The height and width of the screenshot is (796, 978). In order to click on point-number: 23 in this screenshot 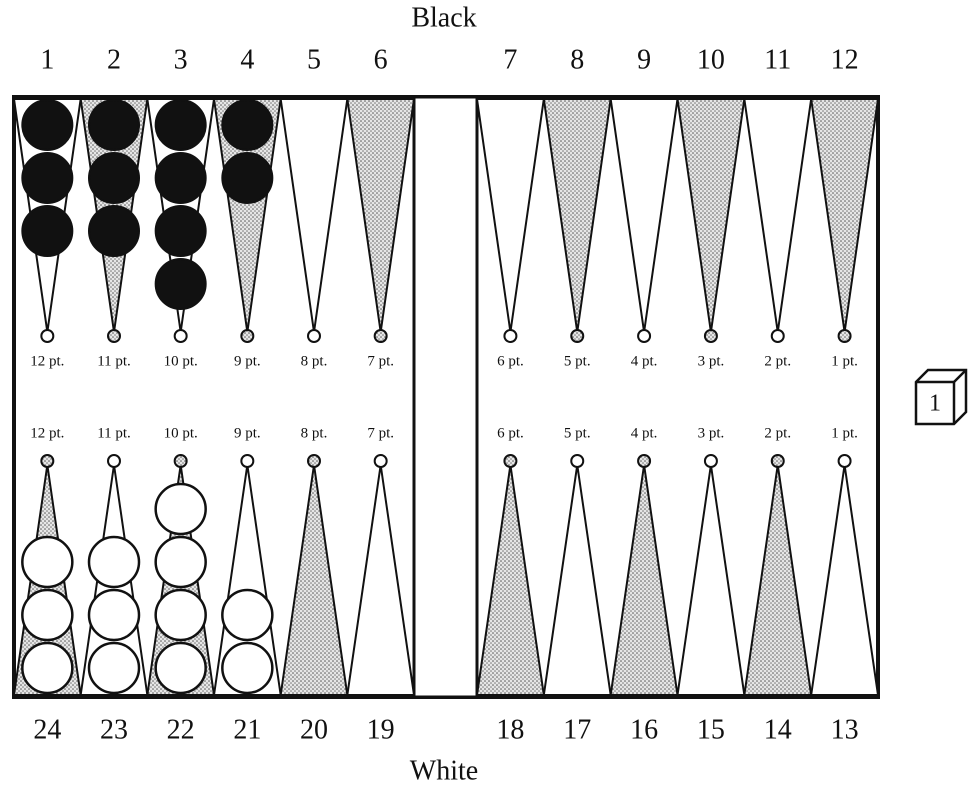, I will do `click(114, 729)`.